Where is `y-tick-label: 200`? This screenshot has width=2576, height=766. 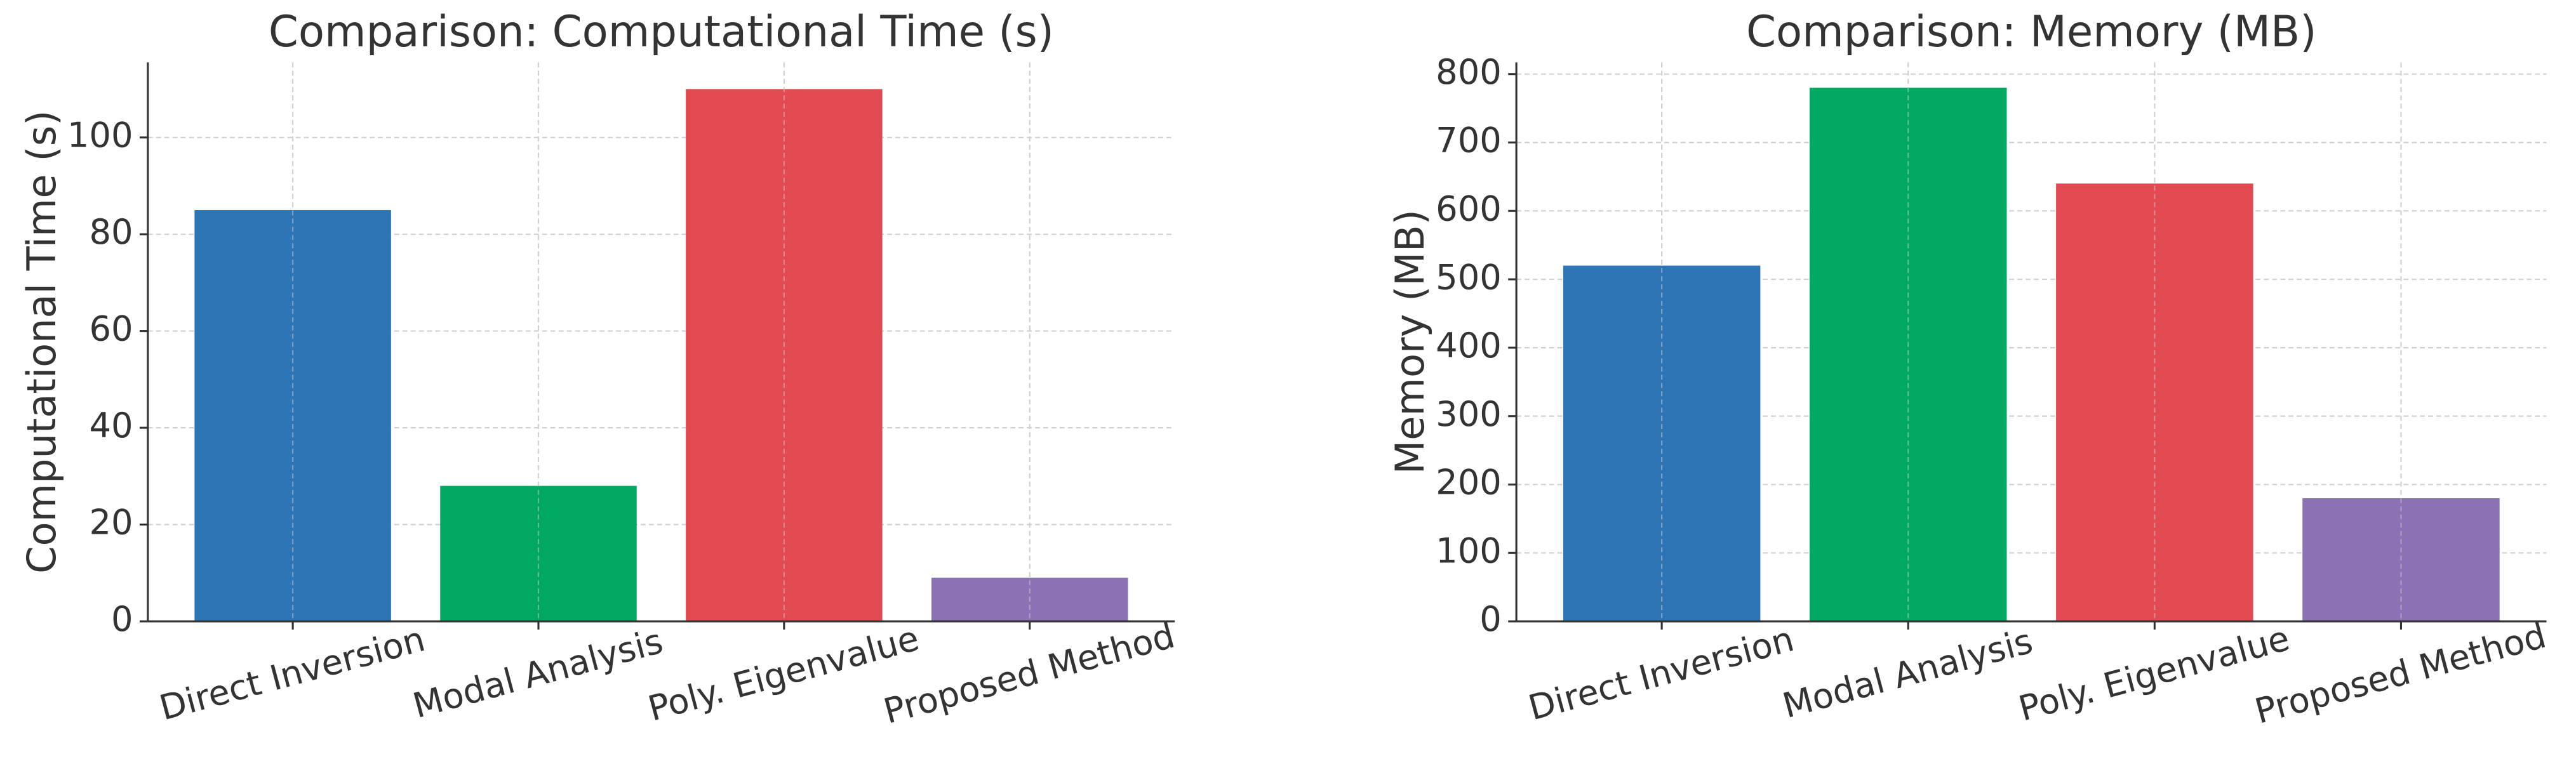
y-tick-label: 200 is located at coordinates (1469, 483).